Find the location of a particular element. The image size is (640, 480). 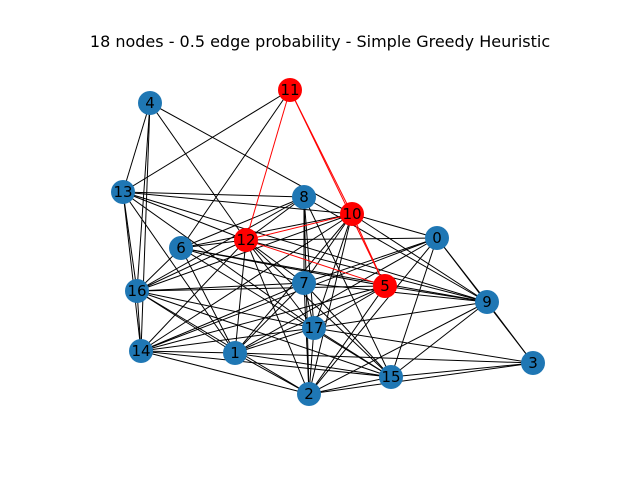

node-16: 16 is located at coordinates (137, 291).